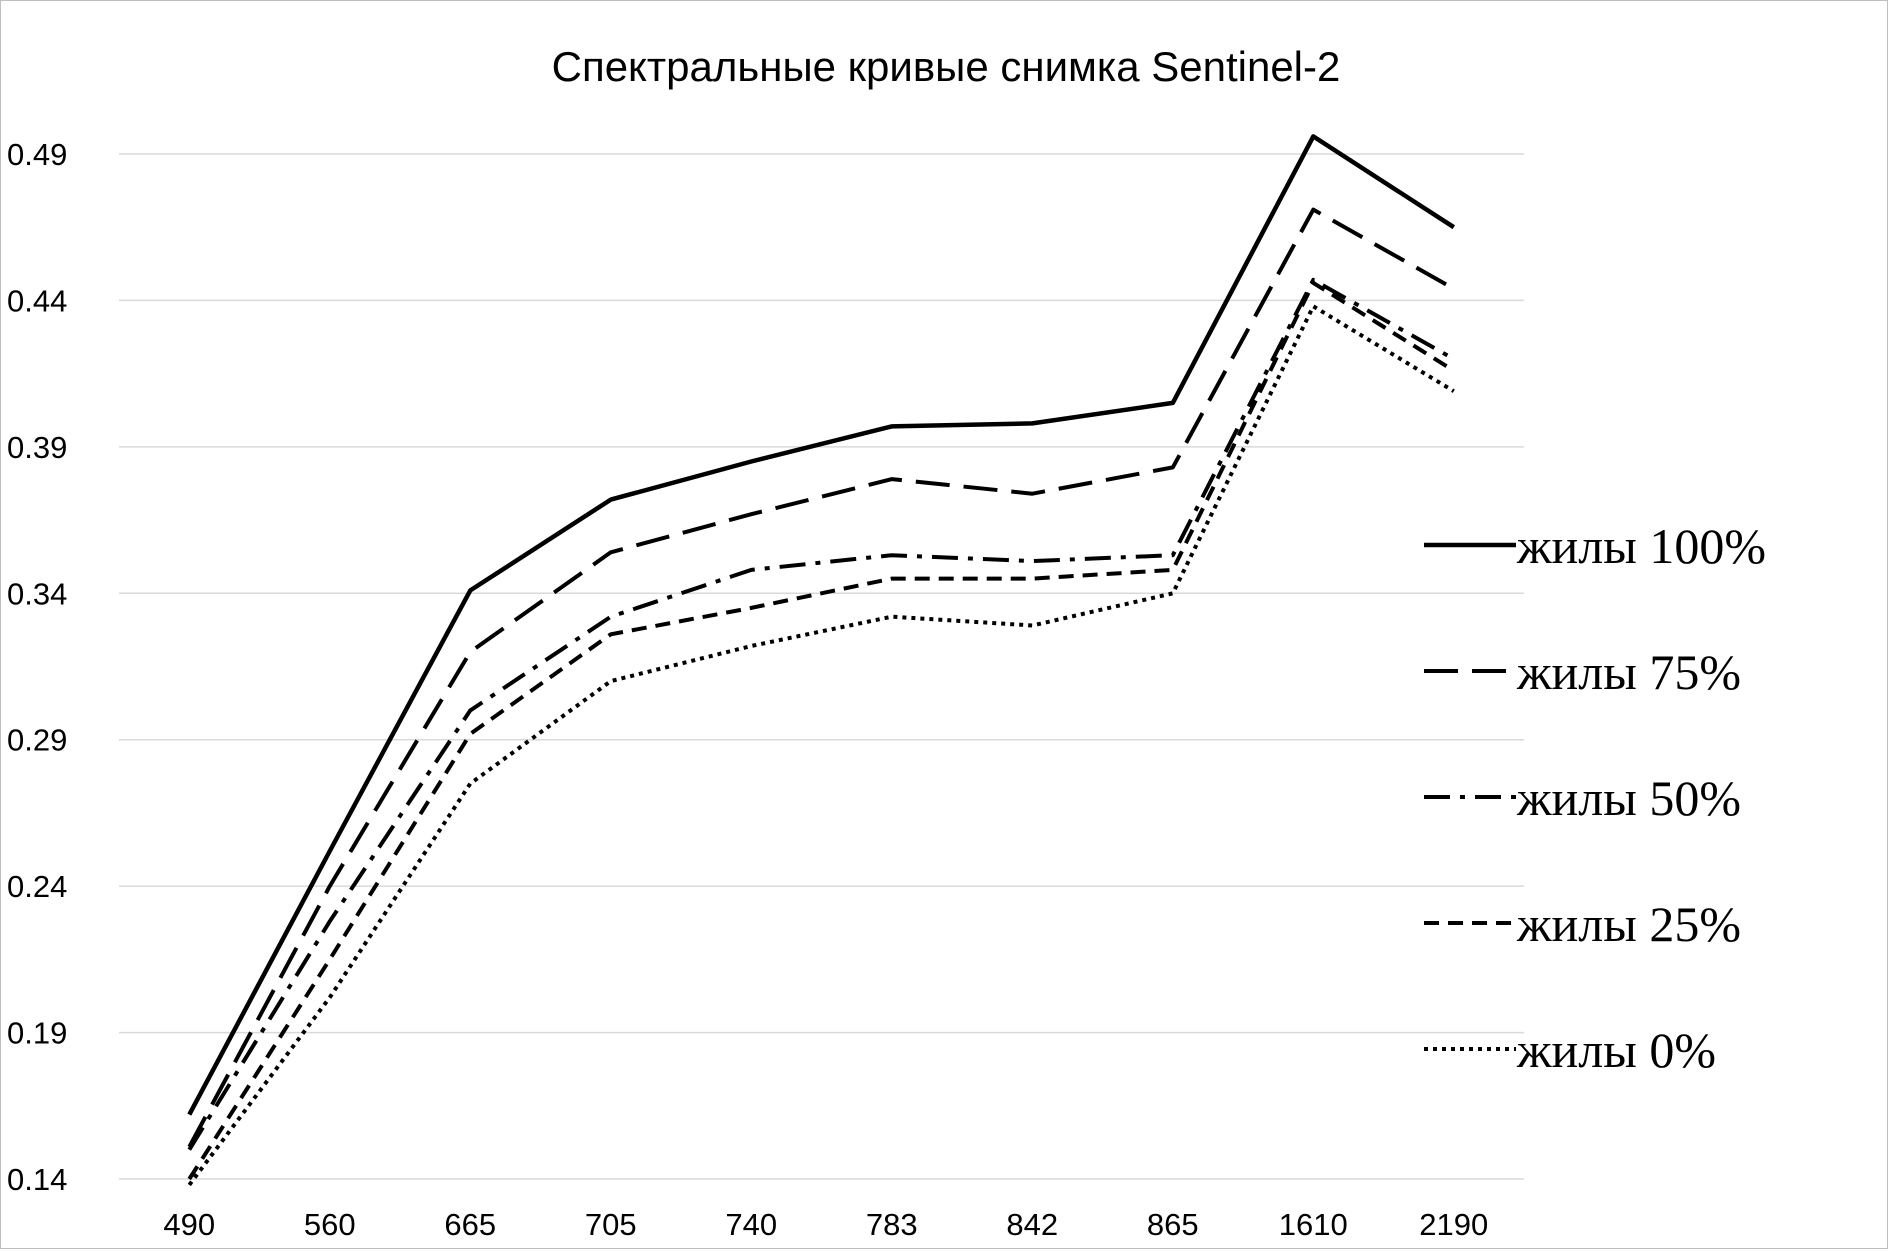 Image resolution: width=1890 pixels, height=1251 pixels. I want to click on y-tick-label: 0.24, so click(37, 886).